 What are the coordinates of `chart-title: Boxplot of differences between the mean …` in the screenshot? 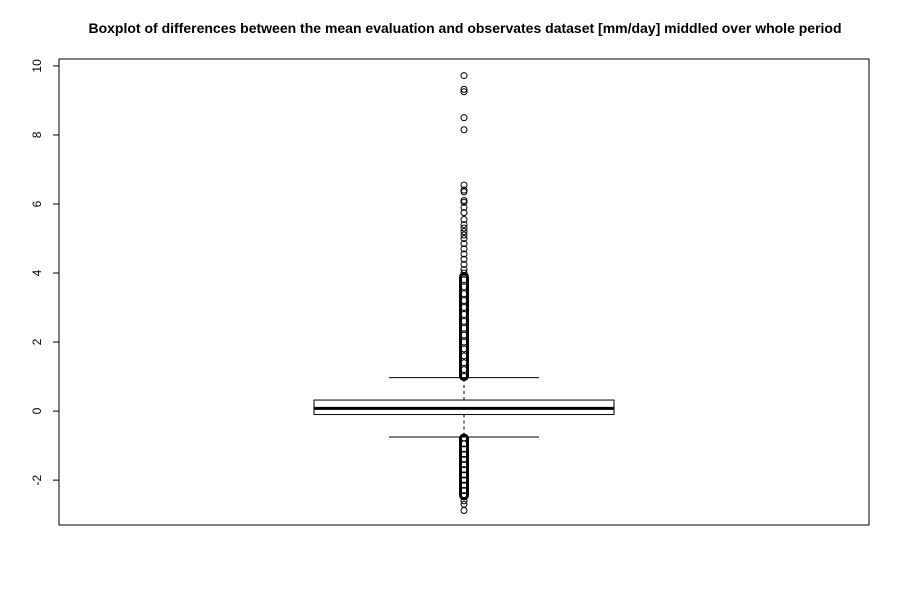 It's located at (465, 28).